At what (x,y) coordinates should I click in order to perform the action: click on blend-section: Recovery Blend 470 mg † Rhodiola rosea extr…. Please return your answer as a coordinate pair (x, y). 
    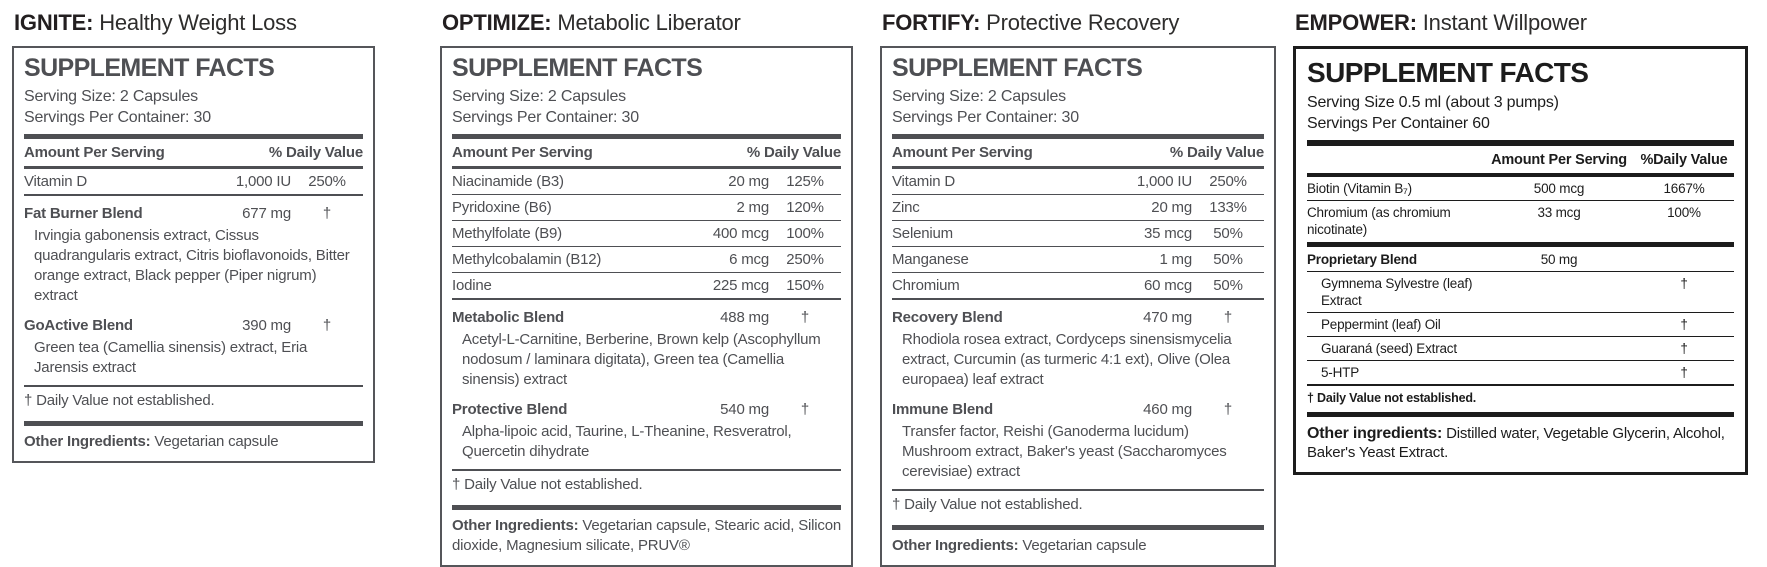
    Looking at the image, I should click on (1078, 348).